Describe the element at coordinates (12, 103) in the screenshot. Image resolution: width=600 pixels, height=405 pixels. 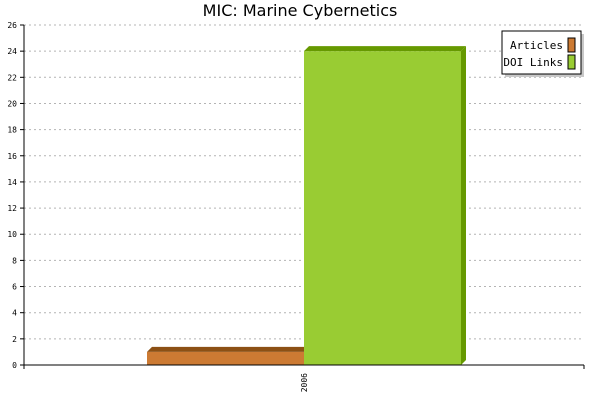
I see `y-tick-label: 20` at that location.